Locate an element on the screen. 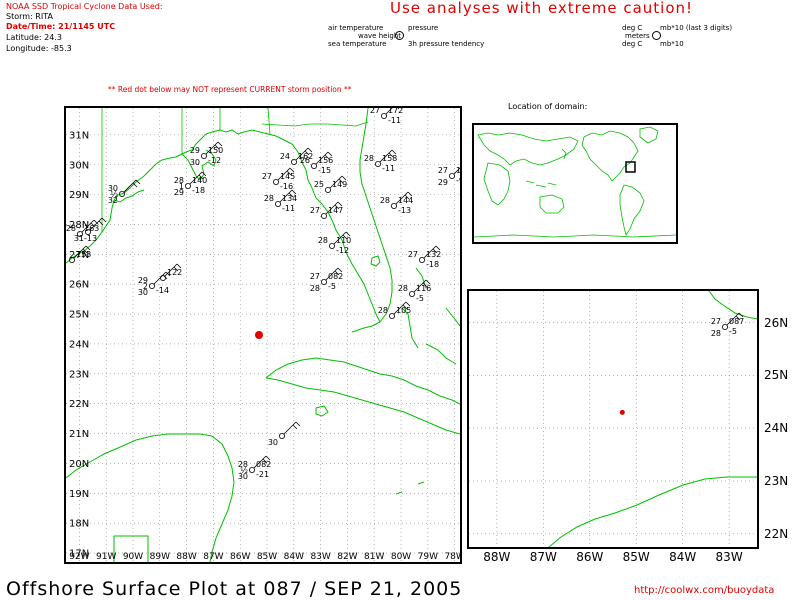  lon-tick-label: 89W is located at coordinates (160, 557).